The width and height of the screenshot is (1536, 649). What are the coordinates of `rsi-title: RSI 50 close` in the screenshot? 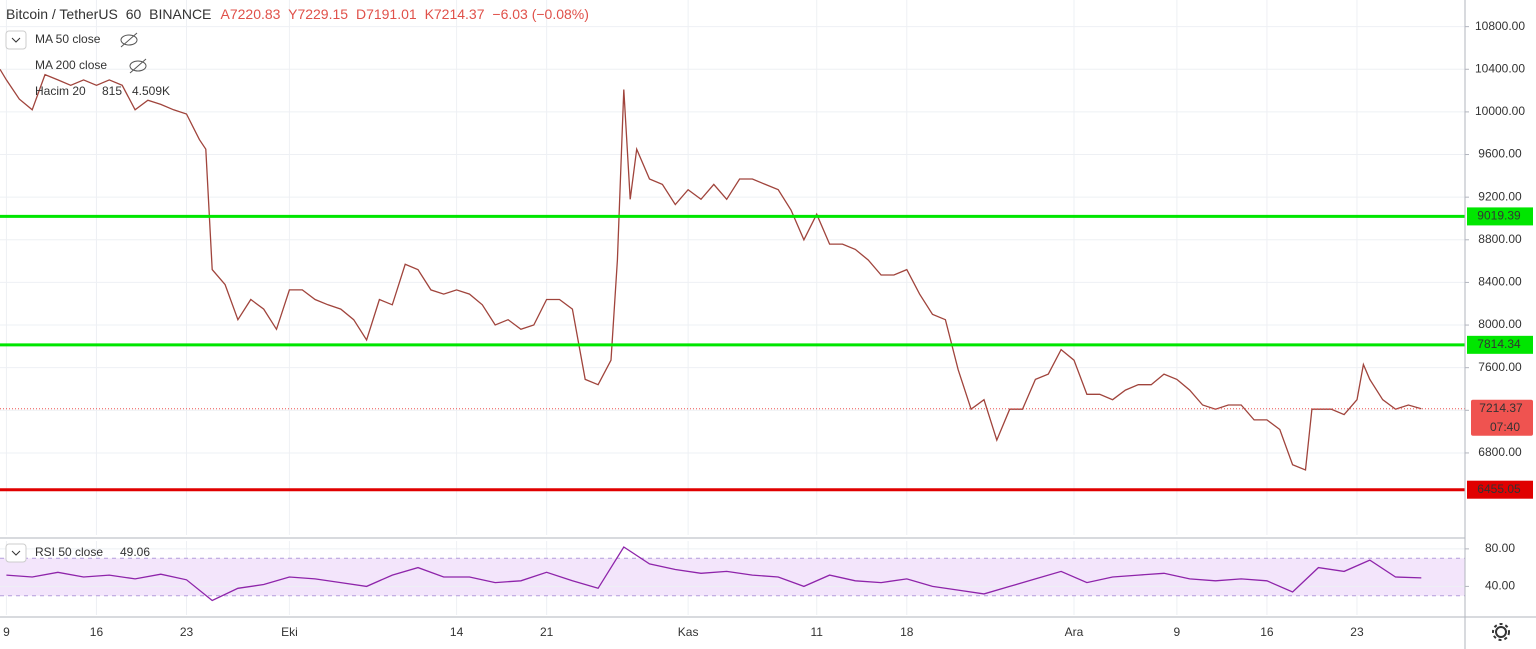 It's located at (69, 552).